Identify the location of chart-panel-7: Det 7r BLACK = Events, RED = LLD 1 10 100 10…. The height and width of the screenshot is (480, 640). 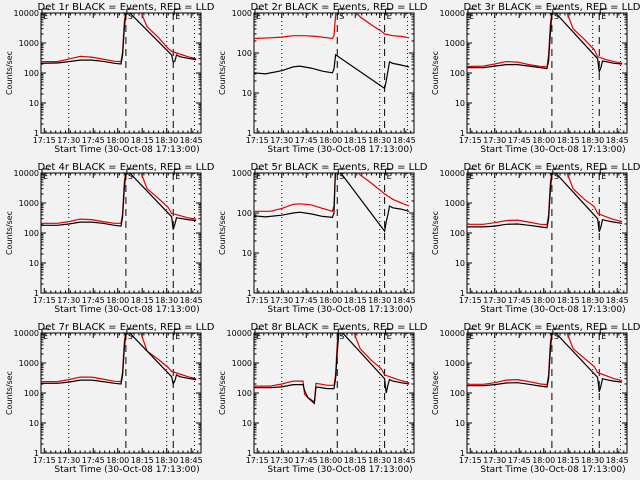
(110, 398).